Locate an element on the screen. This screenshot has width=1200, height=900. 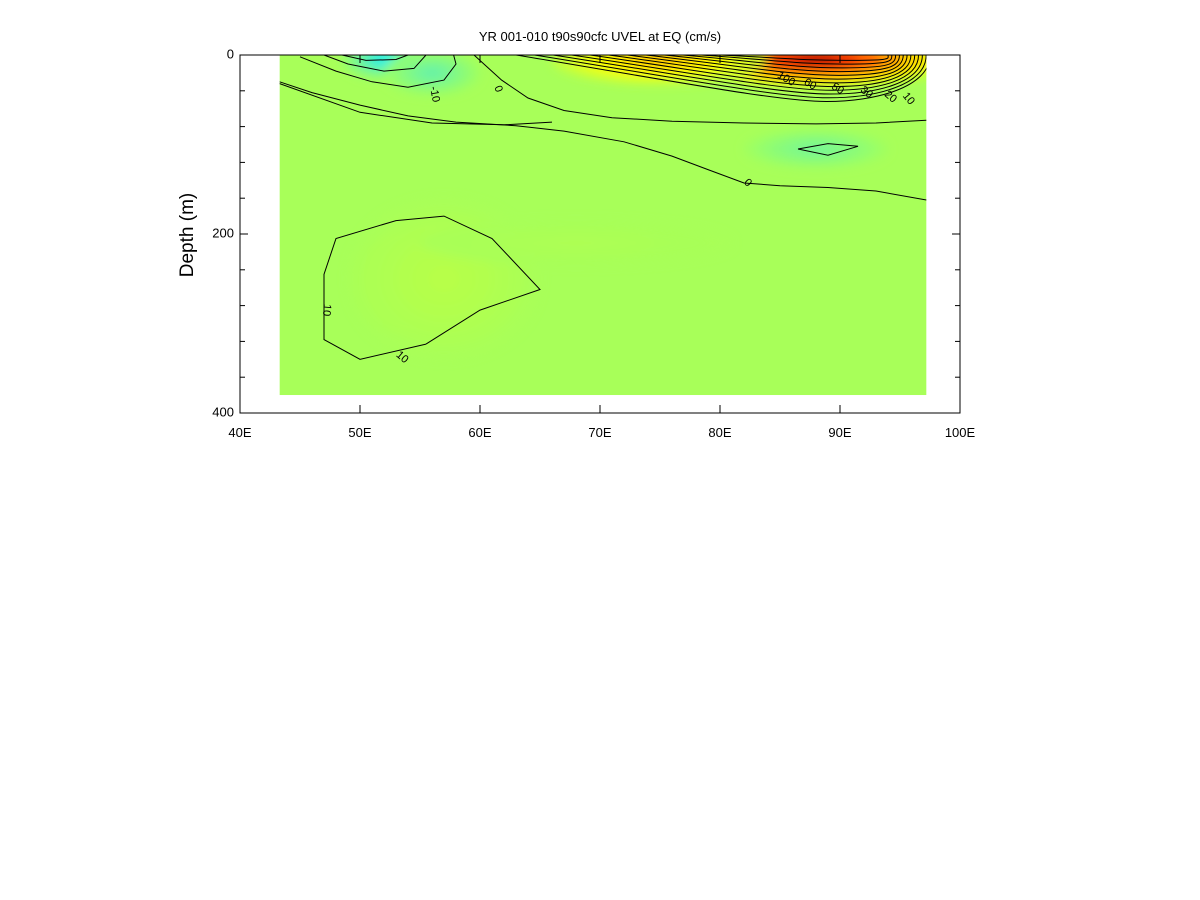
contour-label: -10 is located at coordinates (434, 94).